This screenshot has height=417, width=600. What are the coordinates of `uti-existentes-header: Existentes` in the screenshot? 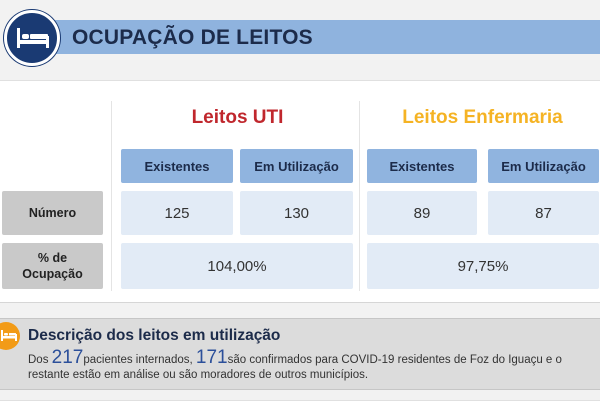 It's located at (177, 166).